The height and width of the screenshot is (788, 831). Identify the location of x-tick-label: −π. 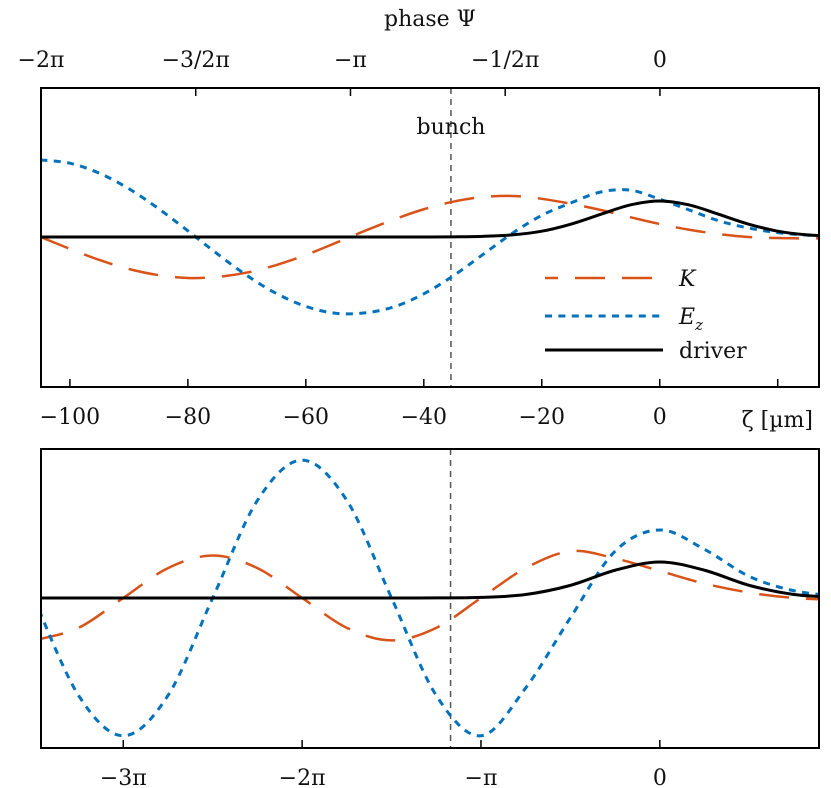
(481, 777).